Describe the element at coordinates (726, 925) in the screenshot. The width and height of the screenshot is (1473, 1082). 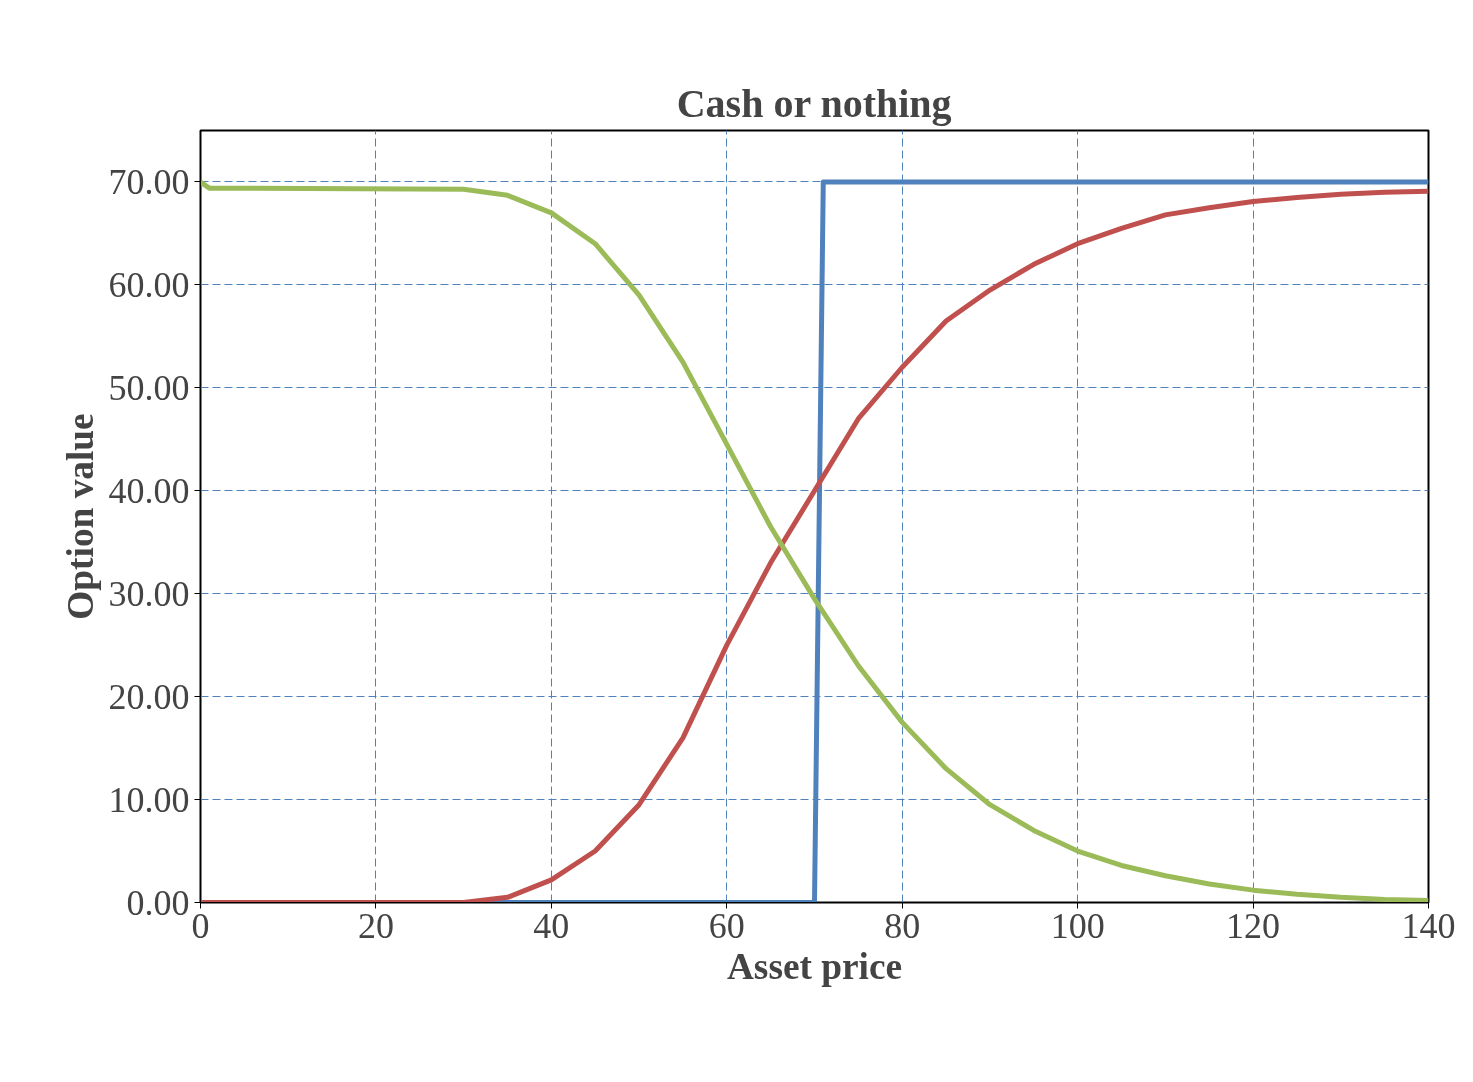
I see `x-tick-label: 60` at that location.